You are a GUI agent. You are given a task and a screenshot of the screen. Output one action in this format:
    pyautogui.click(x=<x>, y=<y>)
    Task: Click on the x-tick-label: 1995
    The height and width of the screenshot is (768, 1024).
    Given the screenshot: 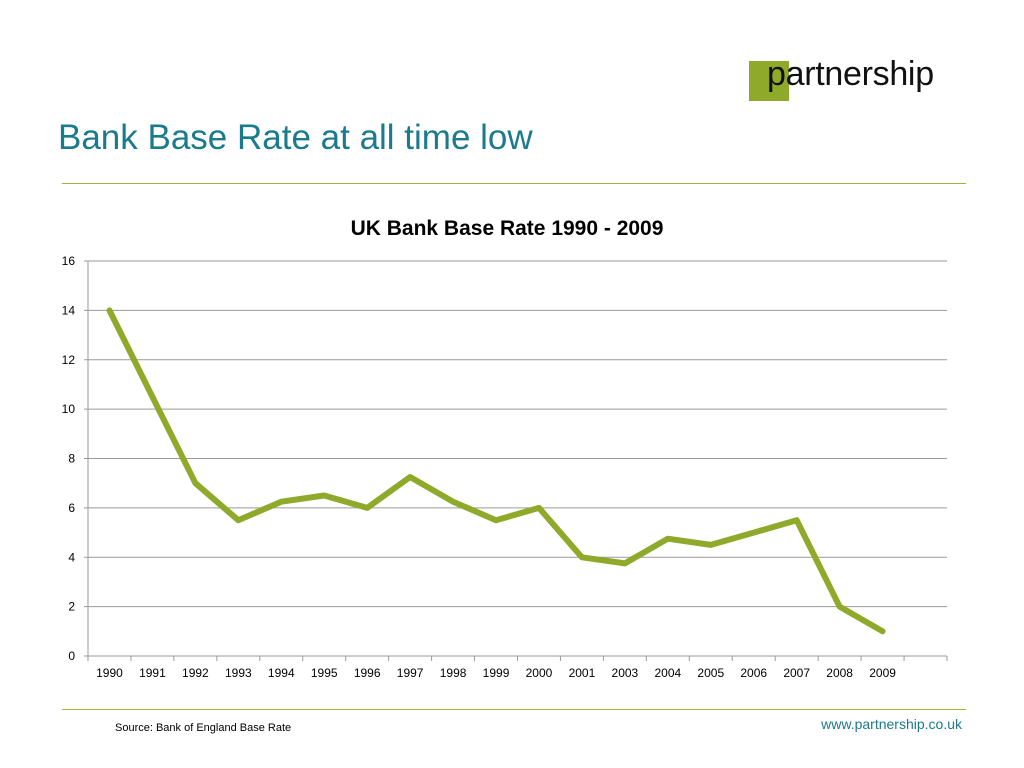 What is the action you would take?
    pyautogui.click(x=324, y=673)
    